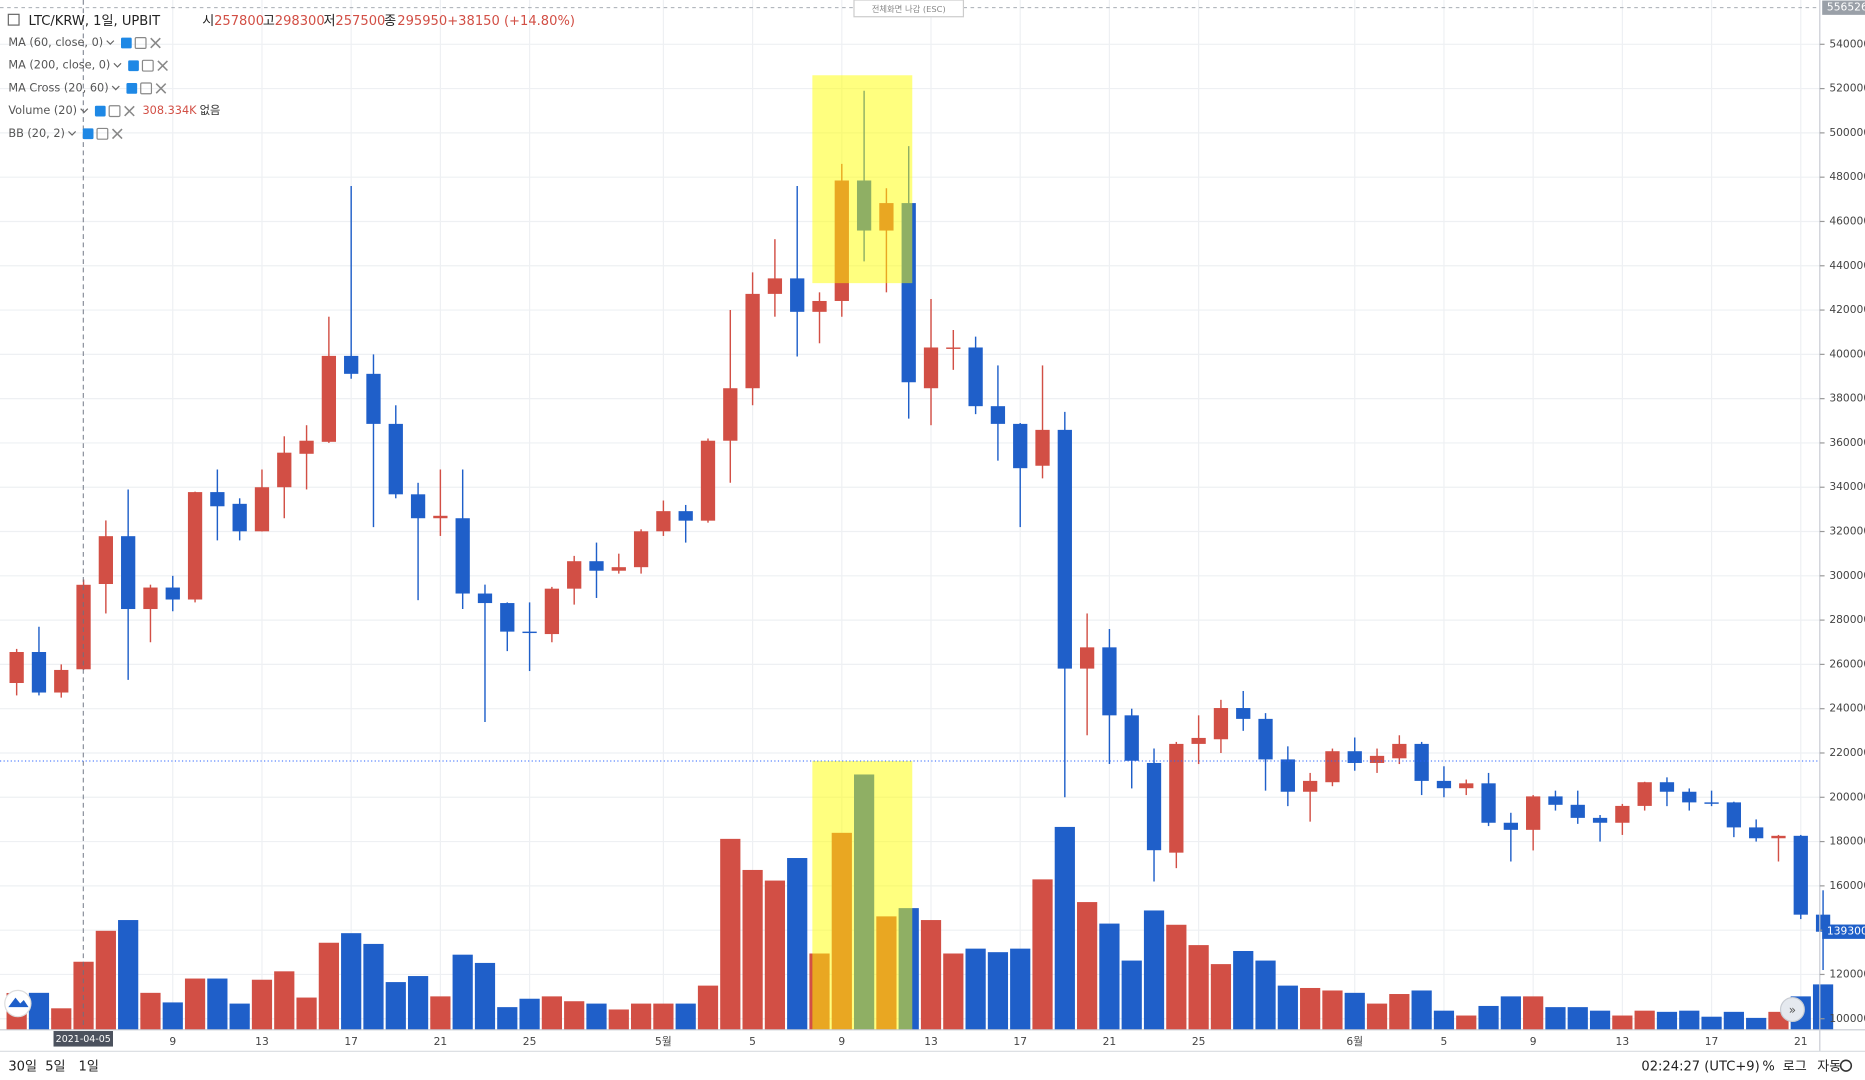  I want to click on indicator-name: BB (20, 2), so click(36, 133).